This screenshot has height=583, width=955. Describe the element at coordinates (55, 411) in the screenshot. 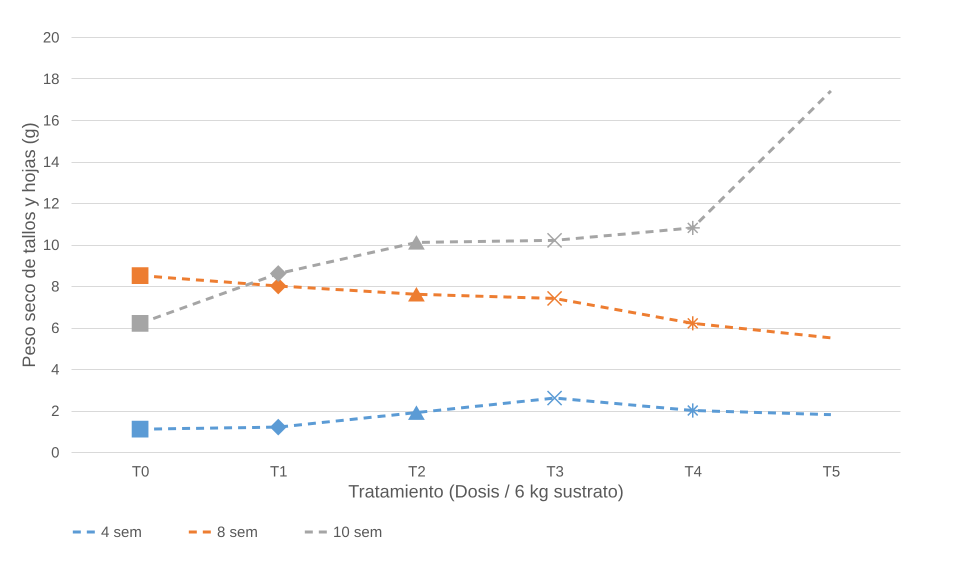

I see `y-tick-label: 2` at that location.